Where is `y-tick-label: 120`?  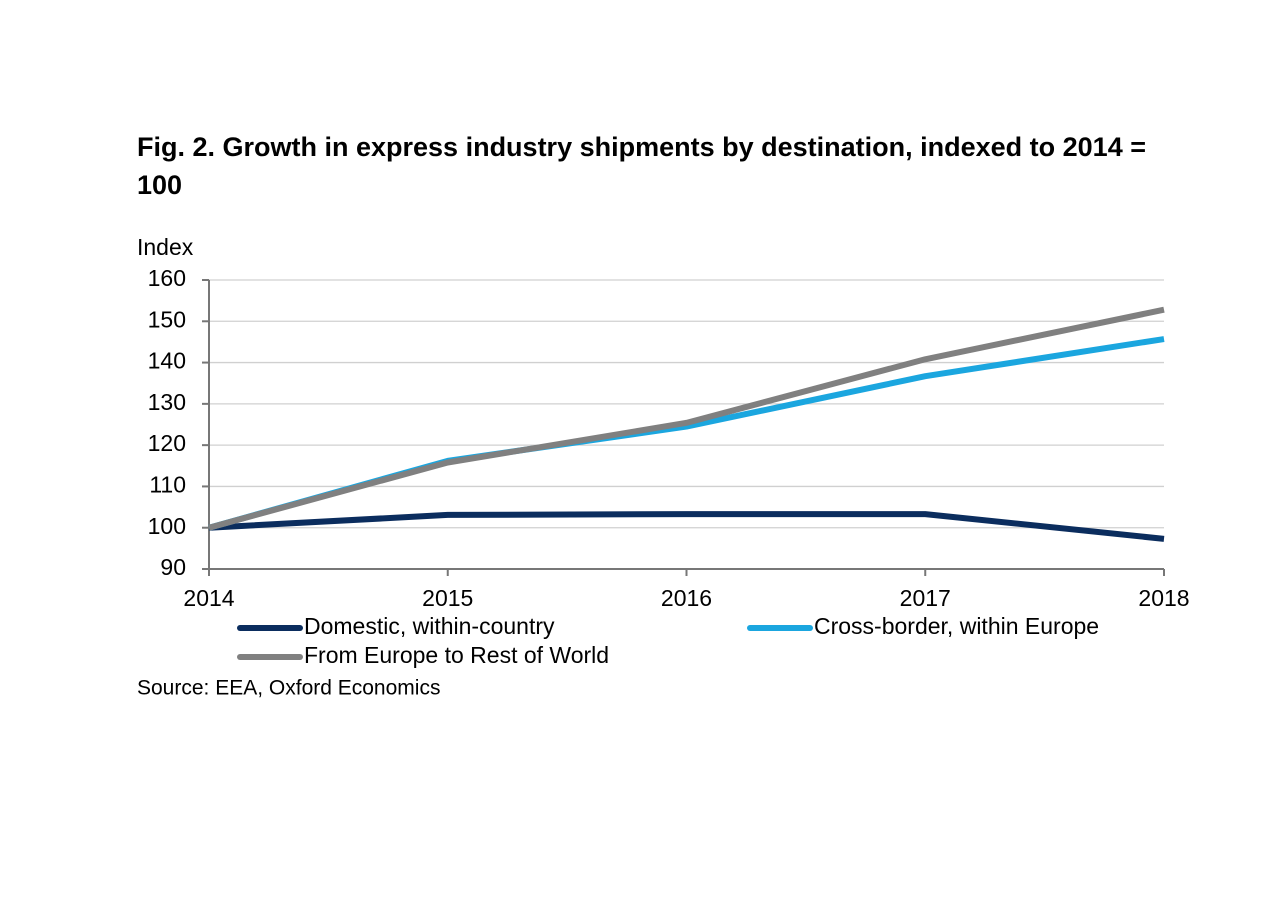 y-tick-label: 120 is located at coordinates (167, 443).